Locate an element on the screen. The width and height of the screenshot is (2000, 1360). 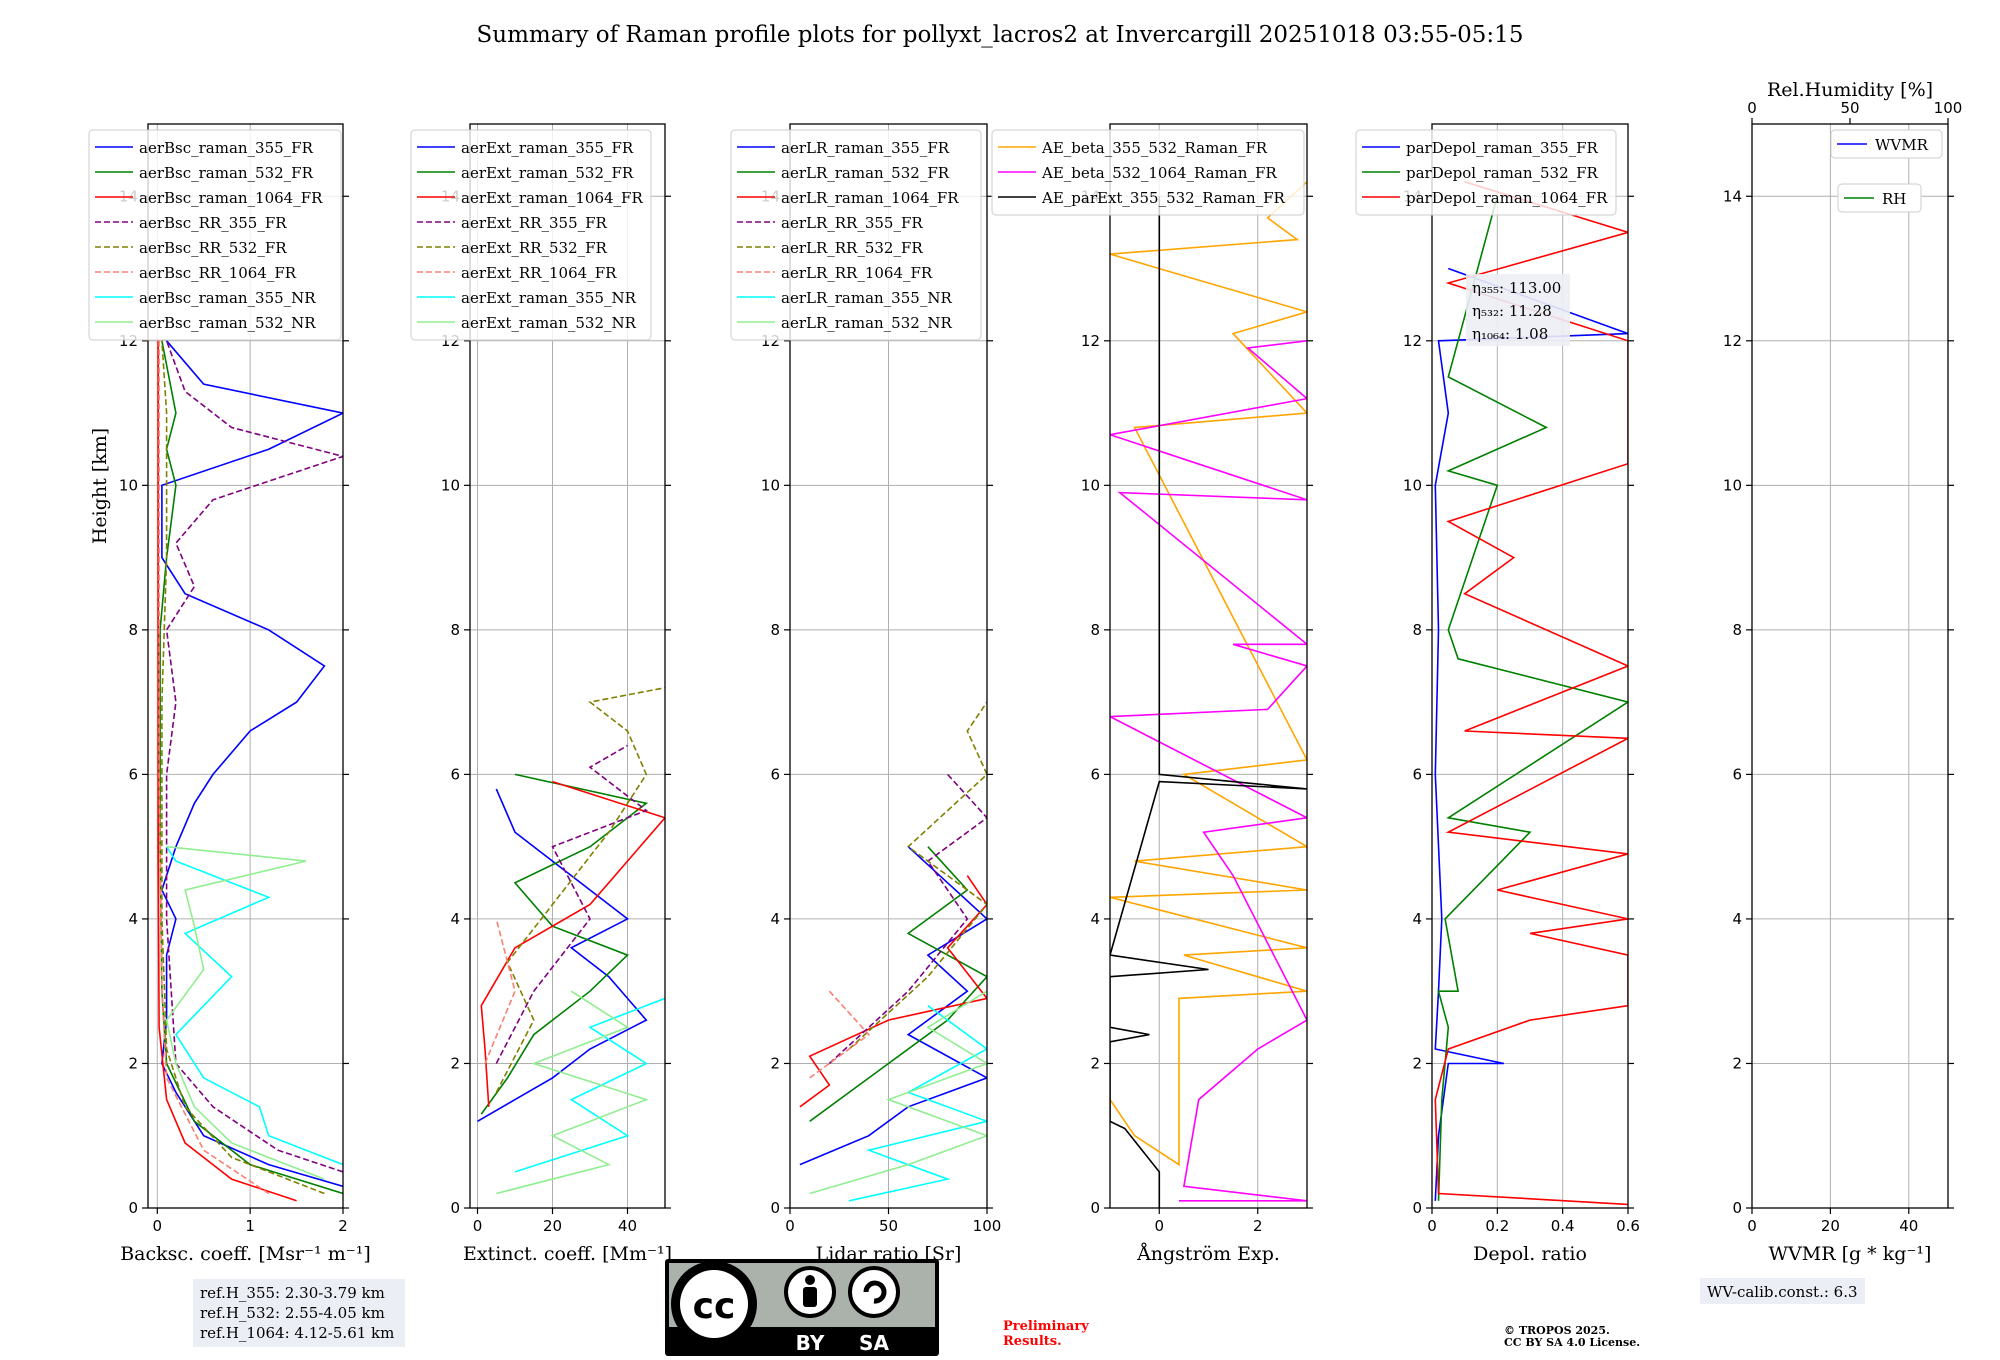
series-line-aerExt_raman_1064_FR is located at coordinates (572, 943).